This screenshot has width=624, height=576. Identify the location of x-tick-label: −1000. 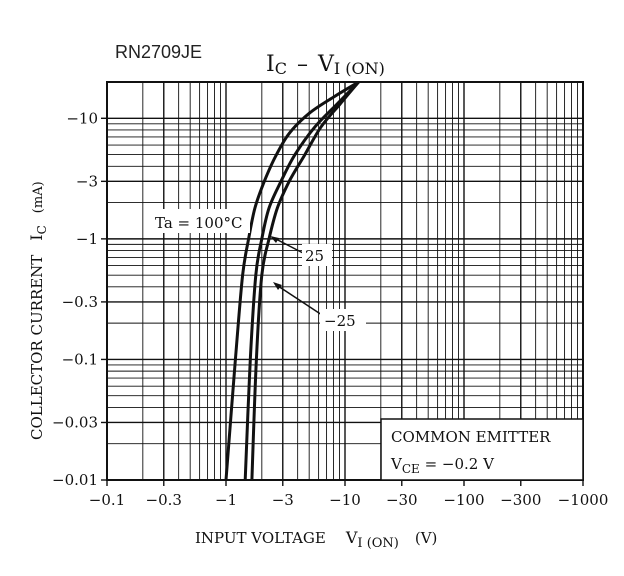
(583, 500).